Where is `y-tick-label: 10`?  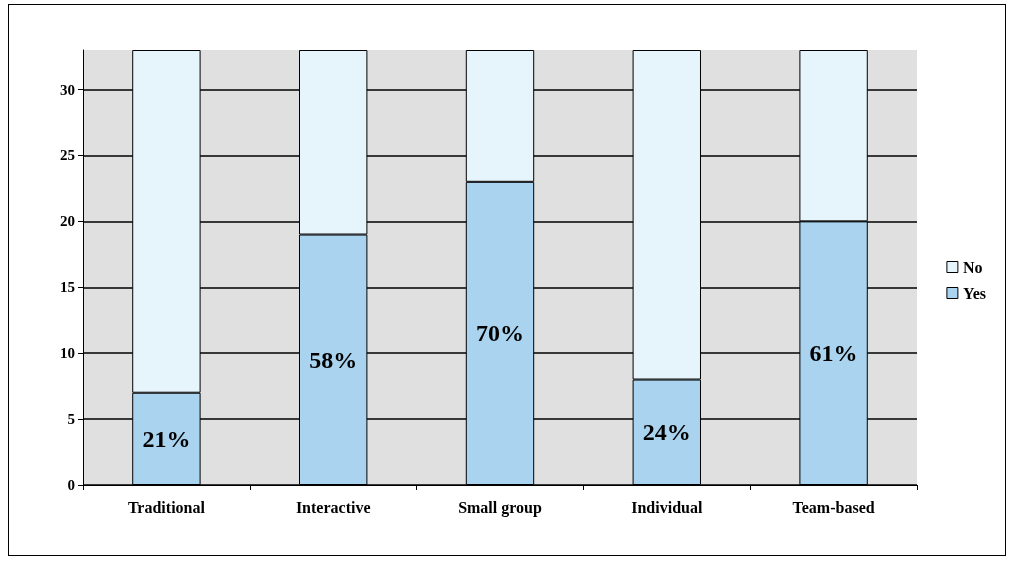 y-tick-label: 10 is located at coordinates (67, 353).